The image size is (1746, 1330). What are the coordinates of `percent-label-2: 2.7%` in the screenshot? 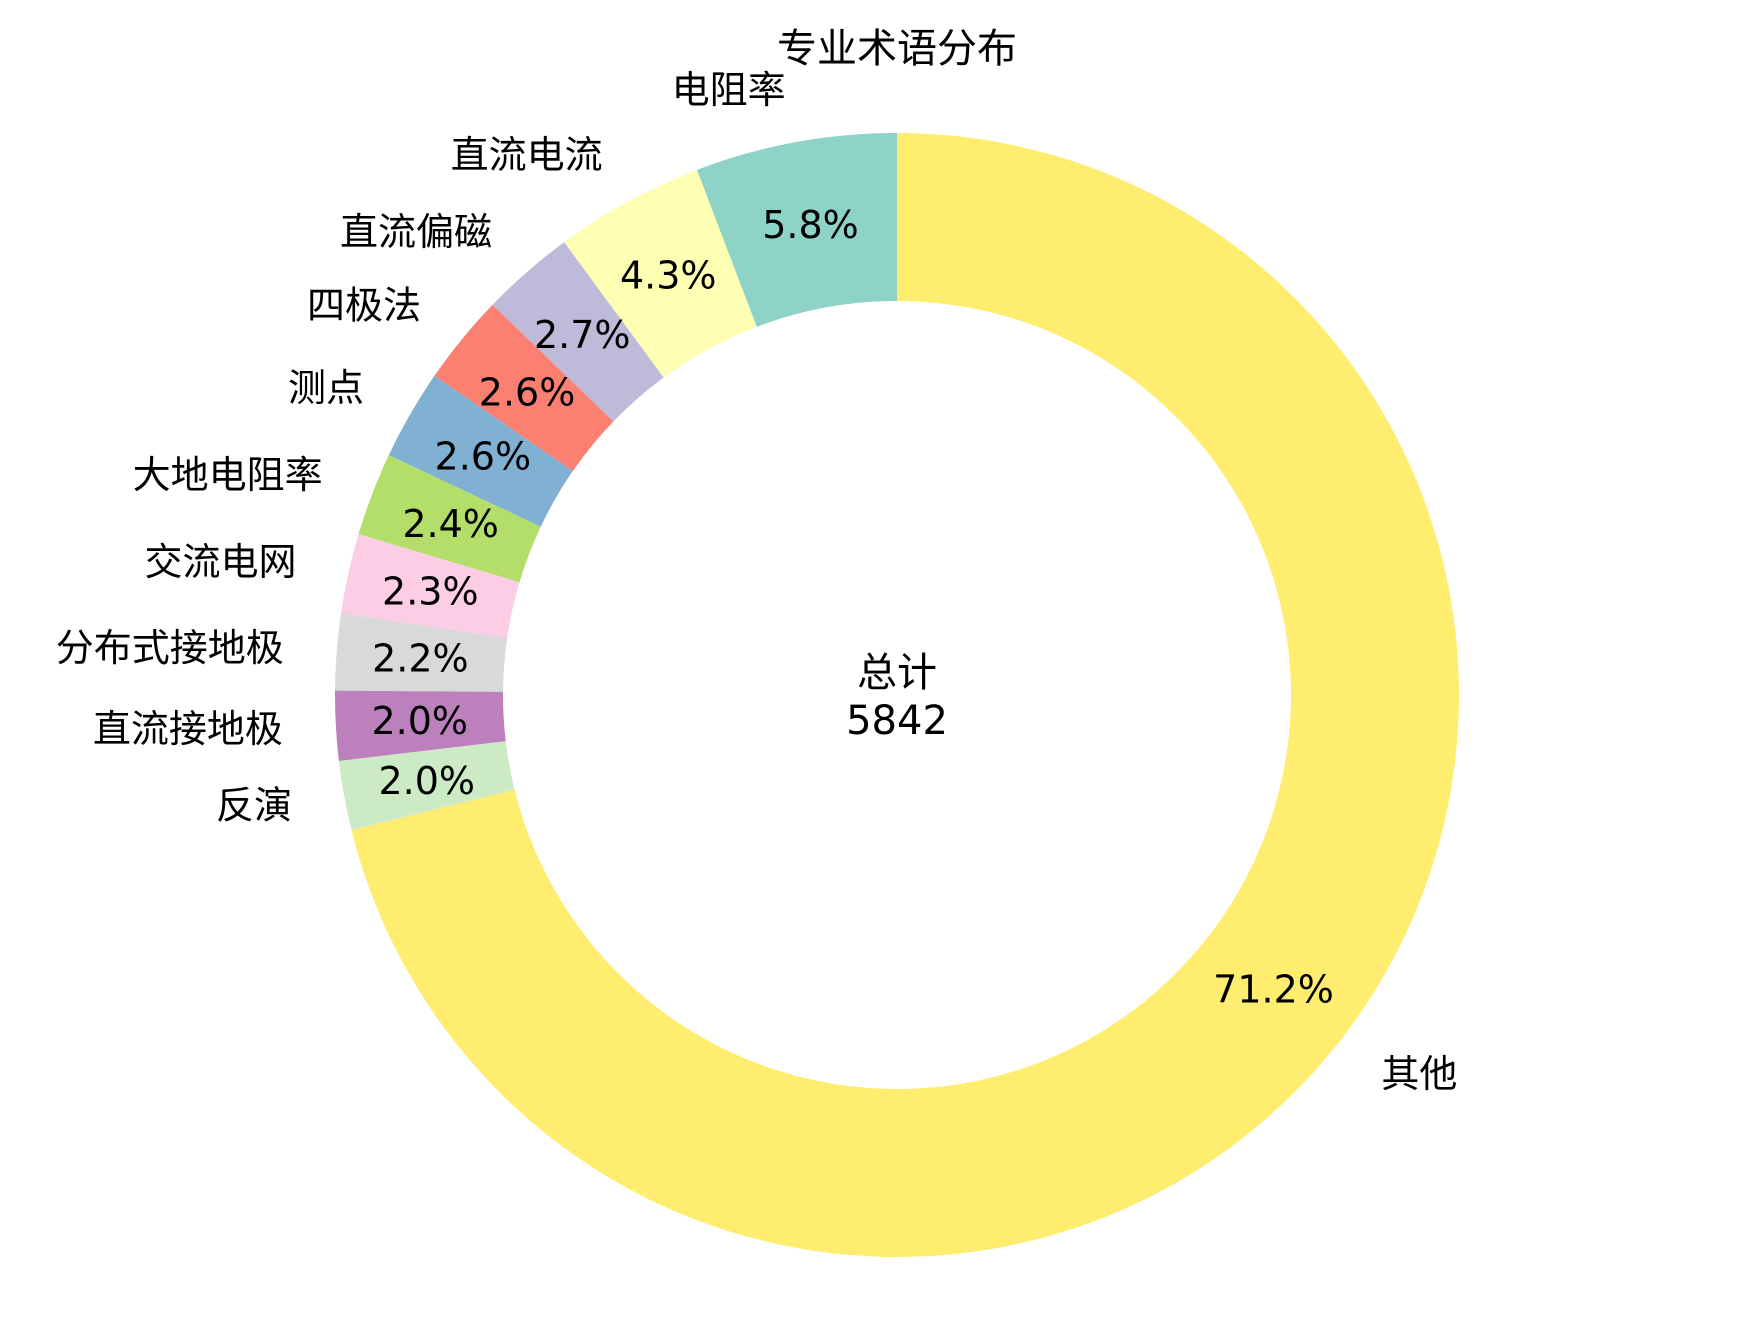 It's located at (582, 335).